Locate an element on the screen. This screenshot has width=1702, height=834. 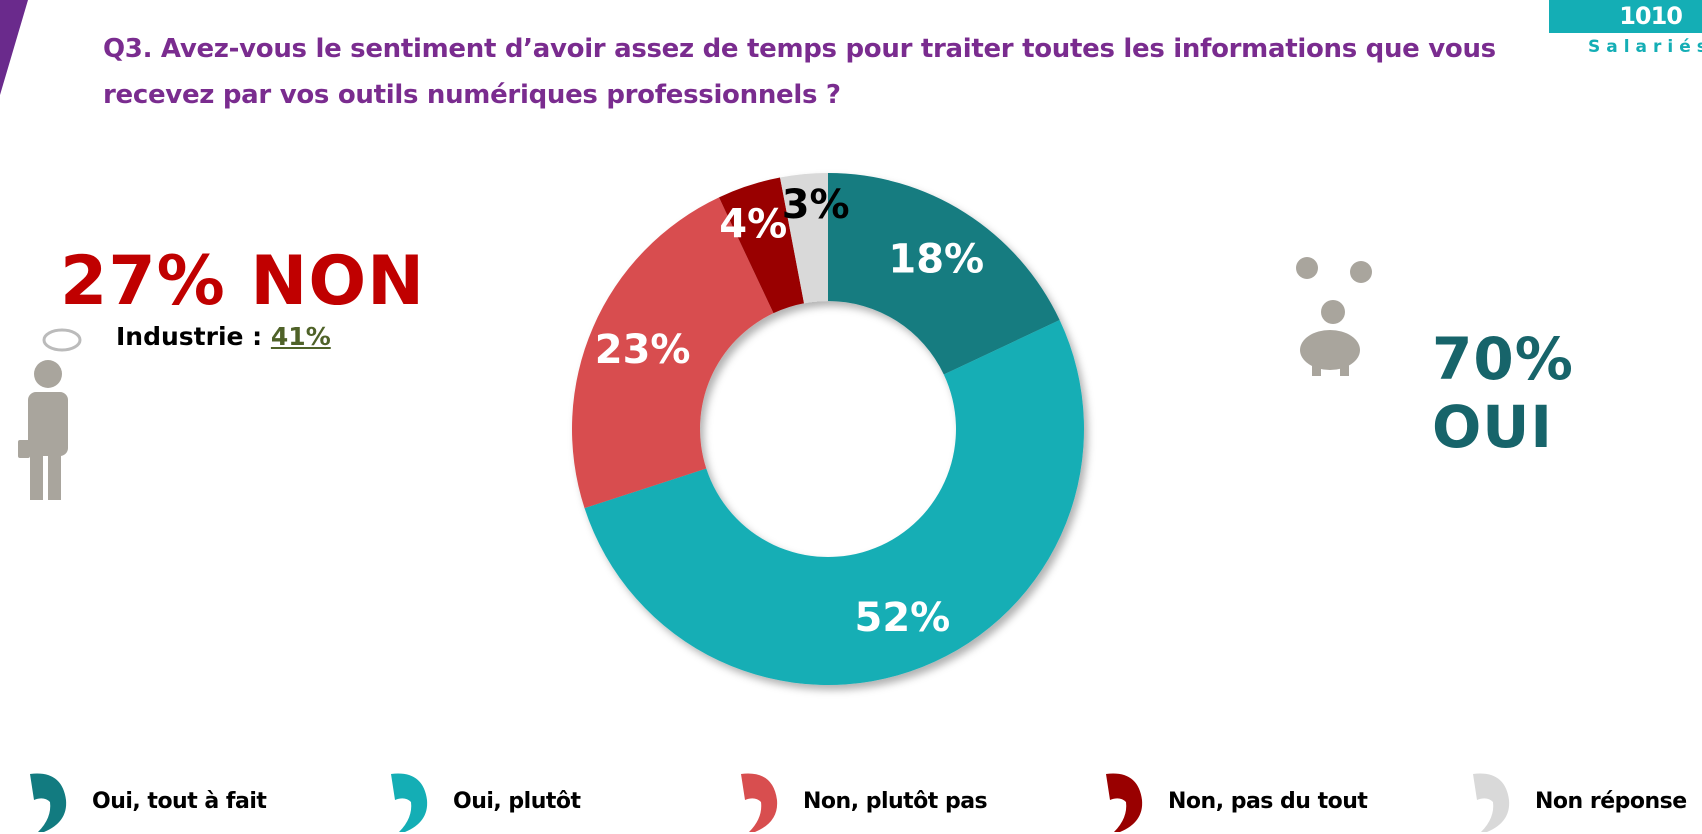
sample-size-number: 1010 is located at coordinates (1651, 16).